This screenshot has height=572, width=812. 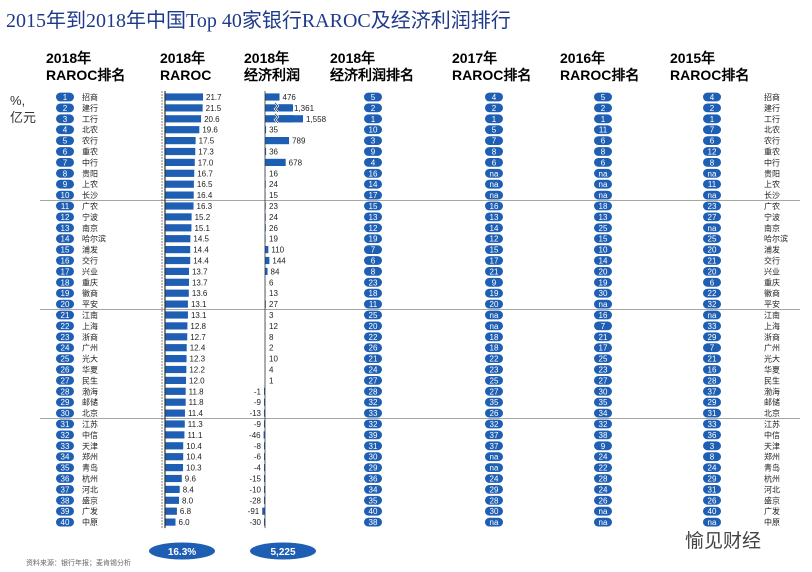 I want to click on bank-name: 中行, so click(x=90, y=162).